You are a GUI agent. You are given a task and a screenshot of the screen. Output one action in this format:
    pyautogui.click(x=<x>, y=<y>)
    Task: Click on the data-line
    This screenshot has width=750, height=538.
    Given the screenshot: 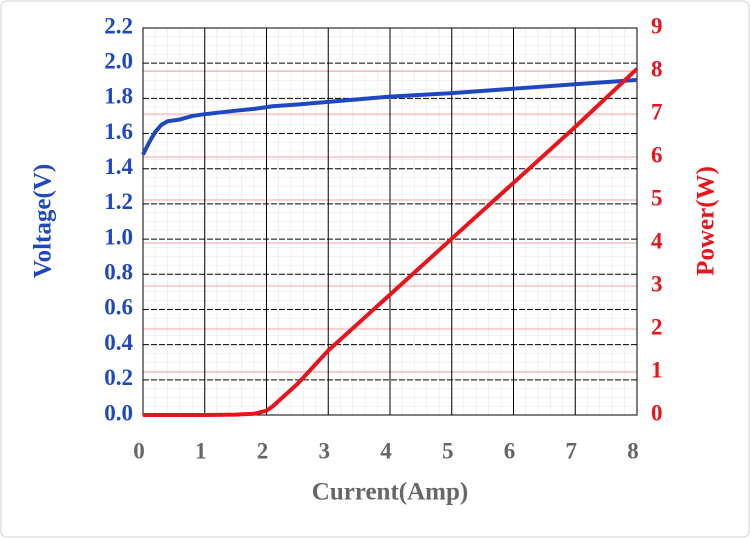 What is the action you would take?
    pyautogui.click(x=389, y=116)
    